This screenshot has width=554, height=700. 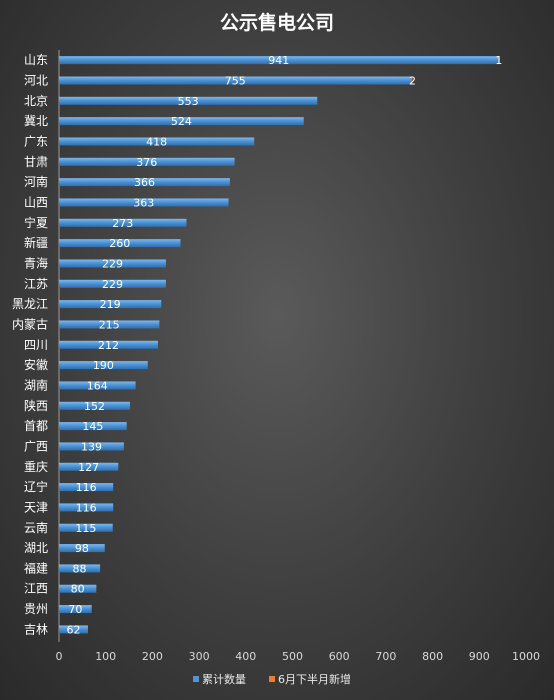 I want to click on data-label-cumulative: 215, so click(x=109, y=324).